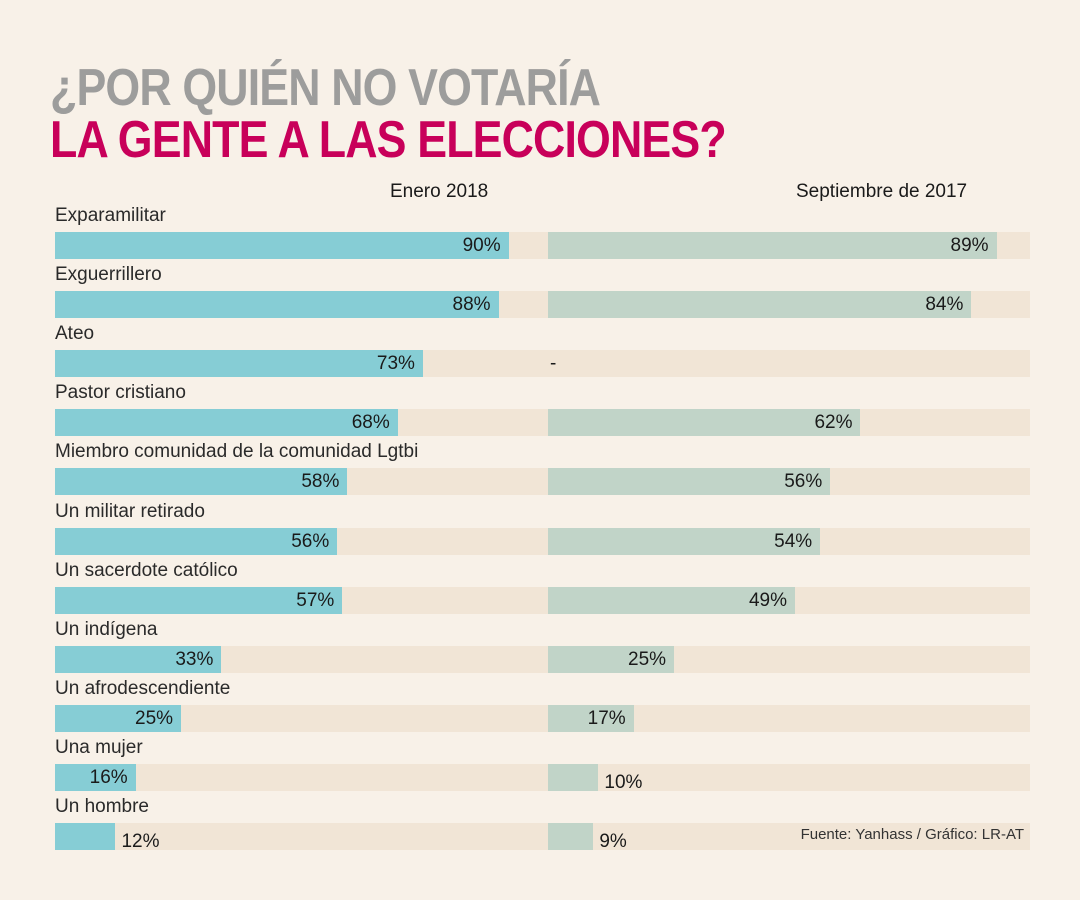 The height and width of the screenshot is (900, 1080). Describe the element at coordinates (767, 600) in the screenshot. I see `data-label: 49%` at that location.